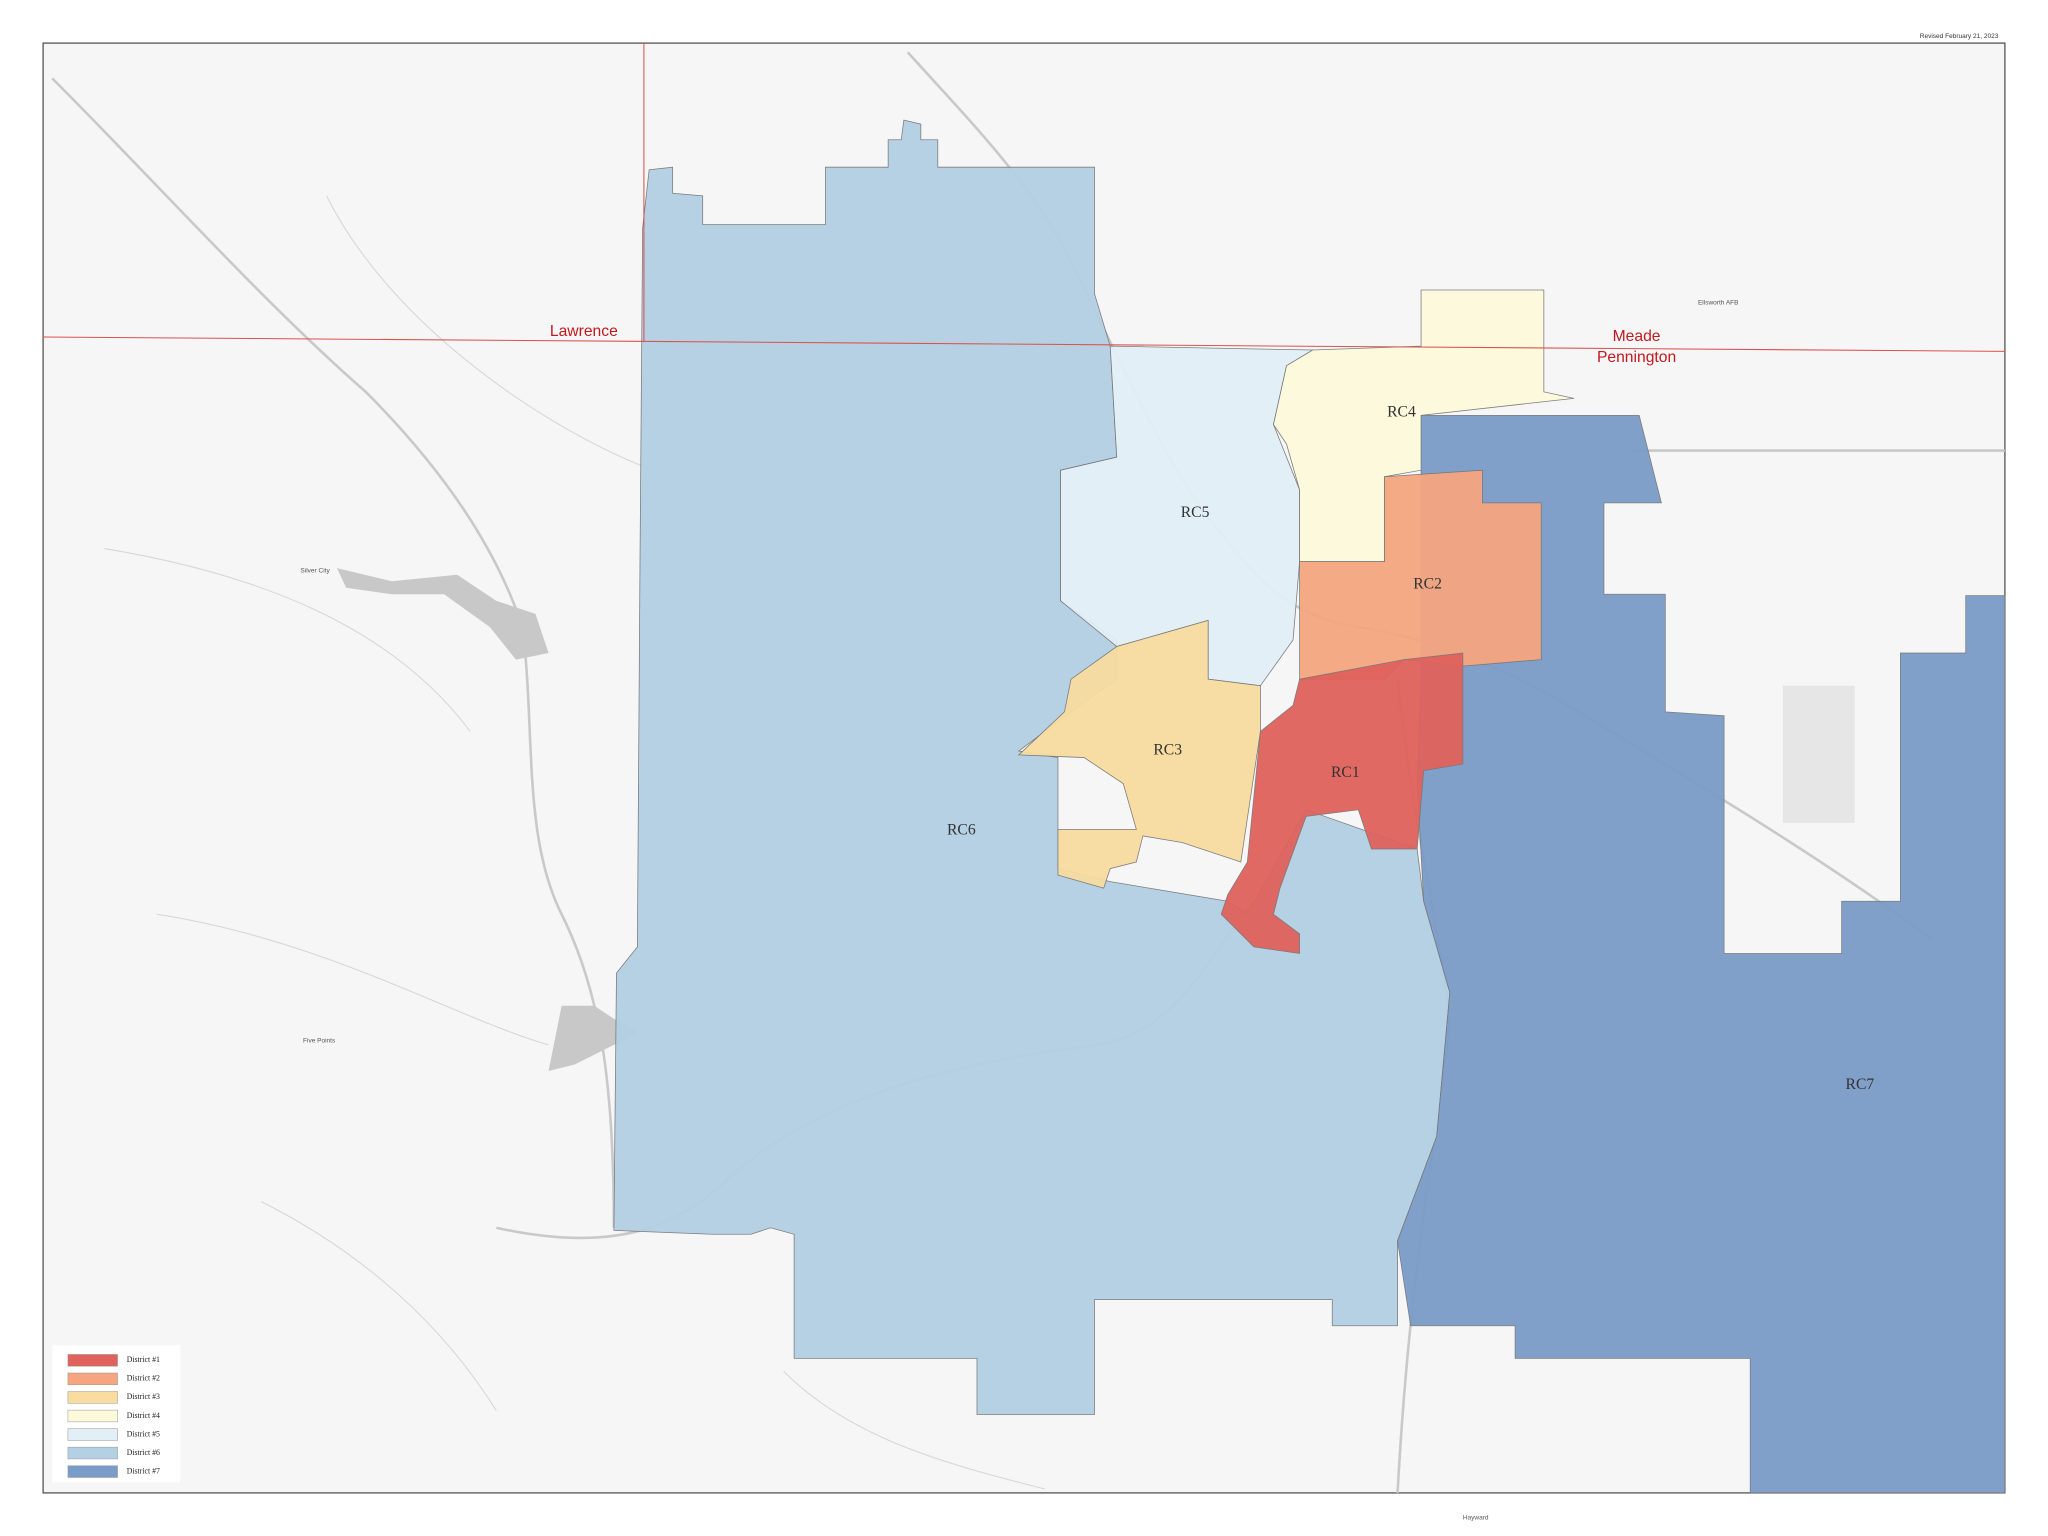 Image resolution: width=2048 pixels, height=1536 pixels. What do you see at coordinates (1636, 357) in the screenshot?
I see `county-name: Pennington` at bounding box center [1636, 357].